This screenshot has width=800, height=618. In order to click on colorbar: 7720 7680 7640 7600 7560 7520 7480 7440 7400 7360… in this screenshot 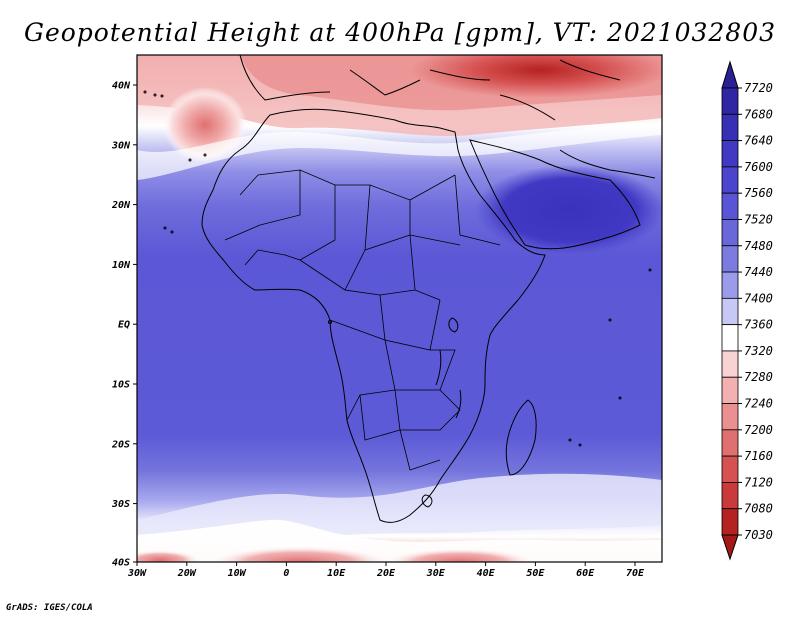, I will do `click(747, 310)`.